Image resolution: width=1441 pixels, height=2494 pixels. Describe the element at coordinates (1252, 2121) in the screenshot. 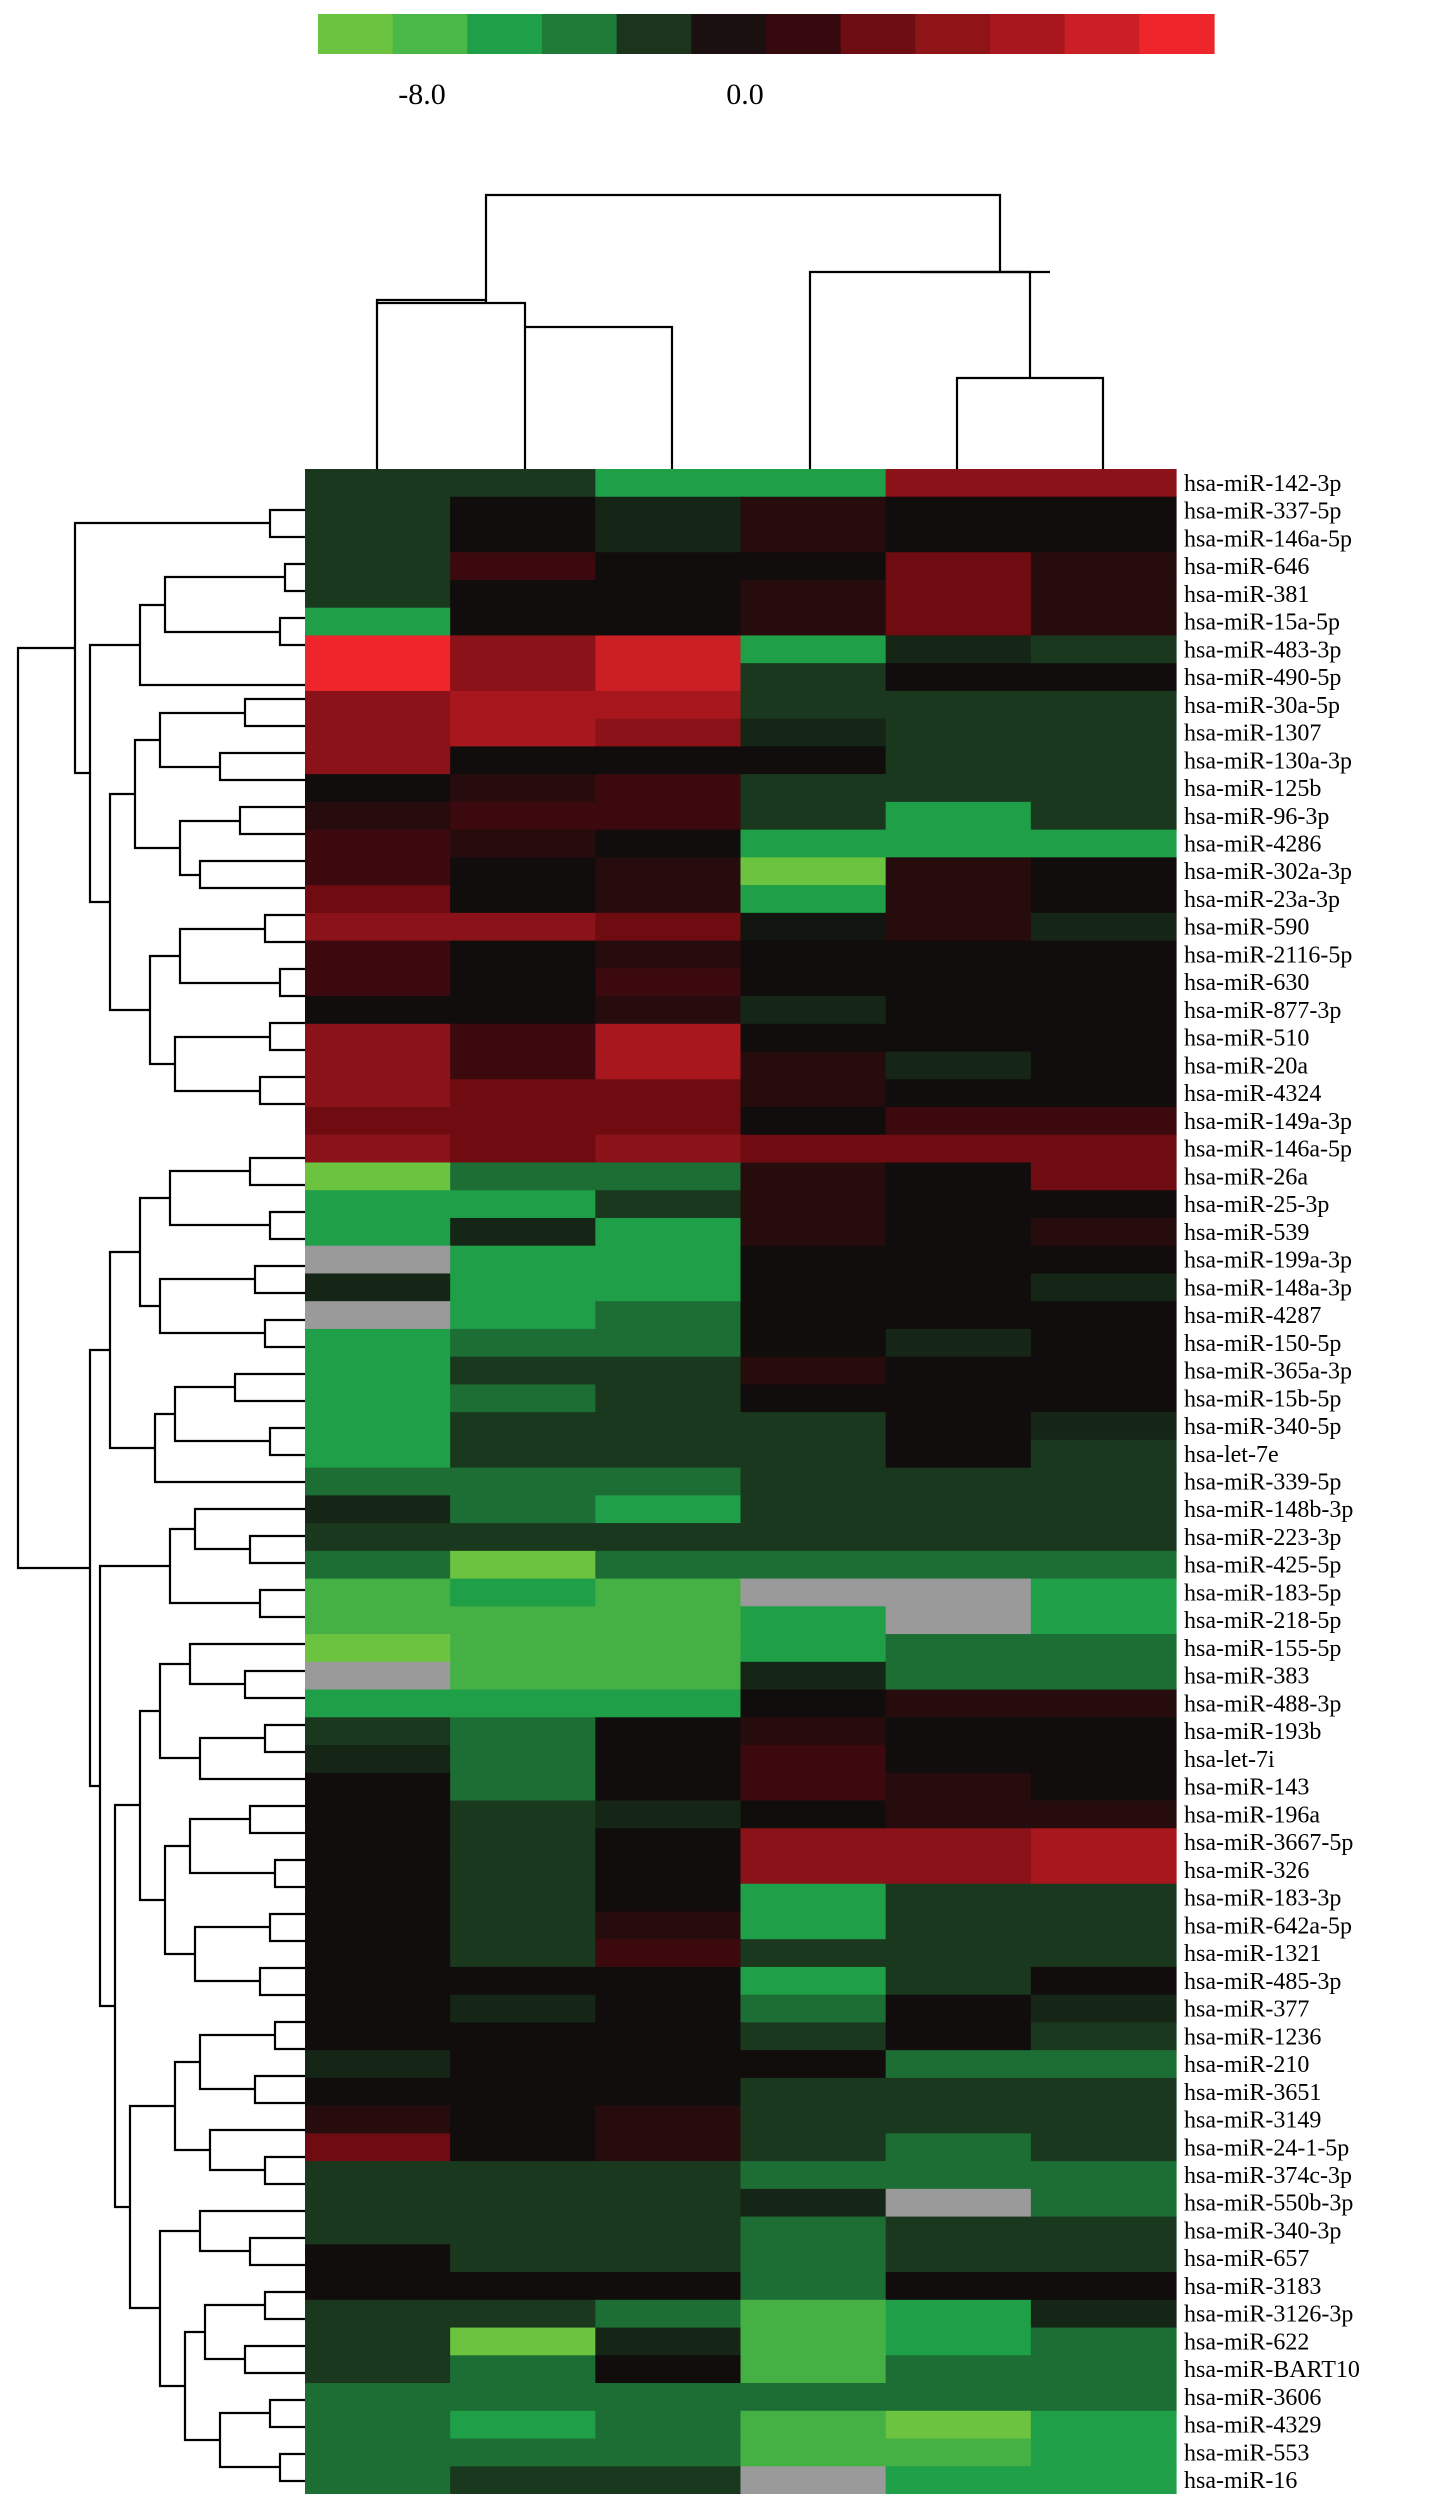

I see `row-label: hsa-miR-3149` at that location.